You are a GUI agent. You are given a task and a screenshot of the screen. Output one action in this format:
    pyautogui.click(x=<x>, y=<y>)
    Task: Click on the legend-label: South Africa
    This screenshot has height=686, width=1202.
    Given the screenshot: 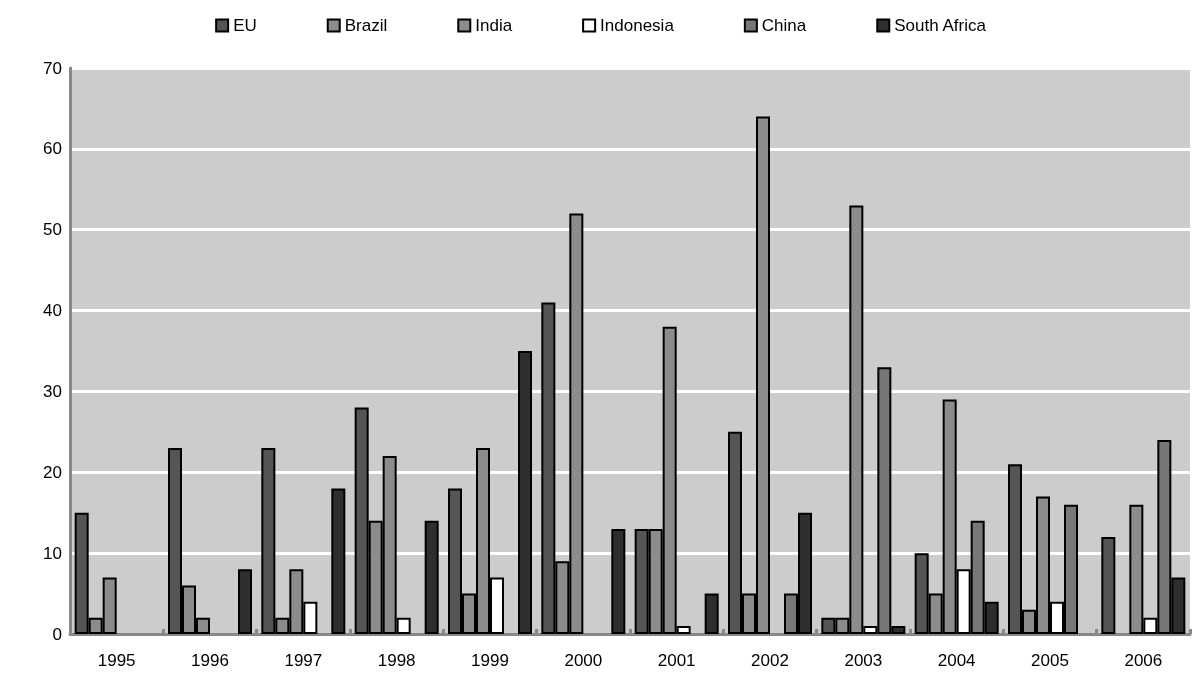 What is the action you would take?
    pyautogui.click(x=940, y=25)
    